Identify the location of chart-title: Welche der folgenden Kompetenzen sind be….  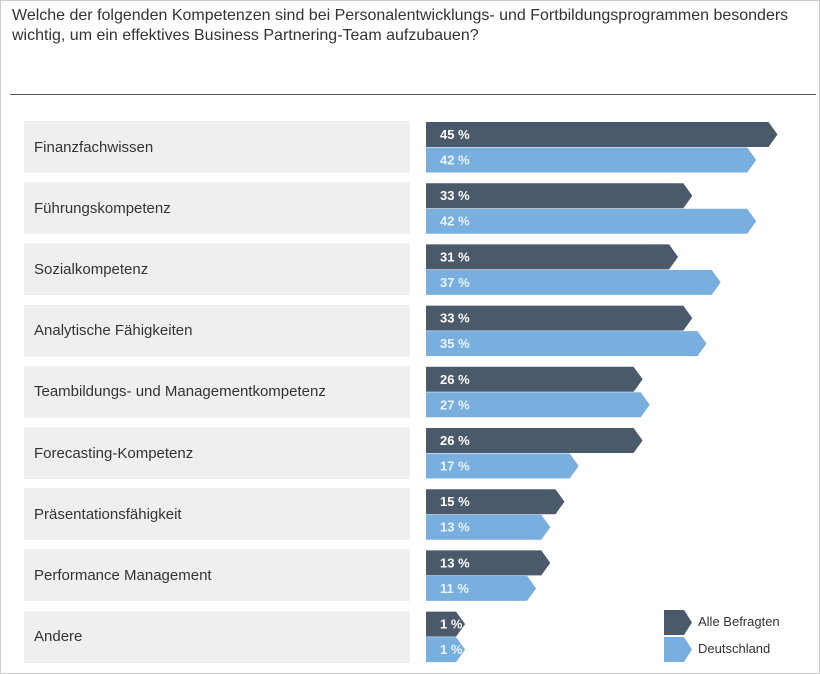
(400, 25).